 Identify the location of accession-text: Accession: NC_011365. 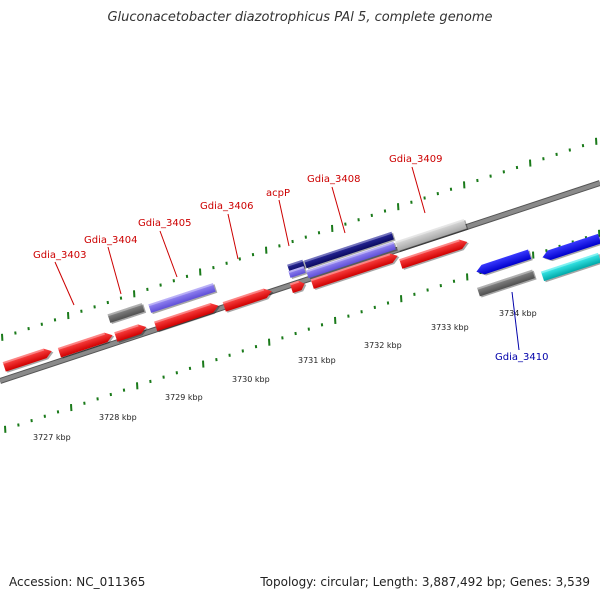
(77, 582).